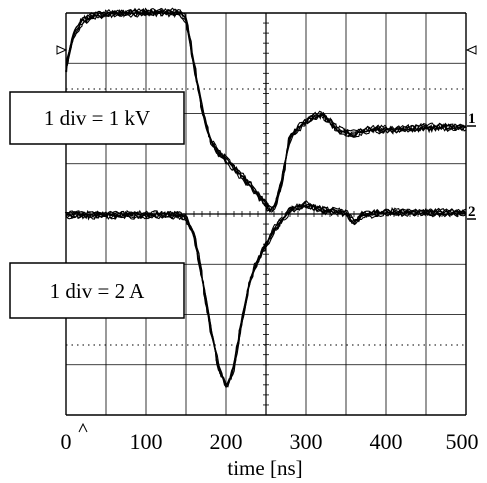 The height and width of the screenshot is (483, 487). I want to click on x-tick-label: 400, so click(386, 441).